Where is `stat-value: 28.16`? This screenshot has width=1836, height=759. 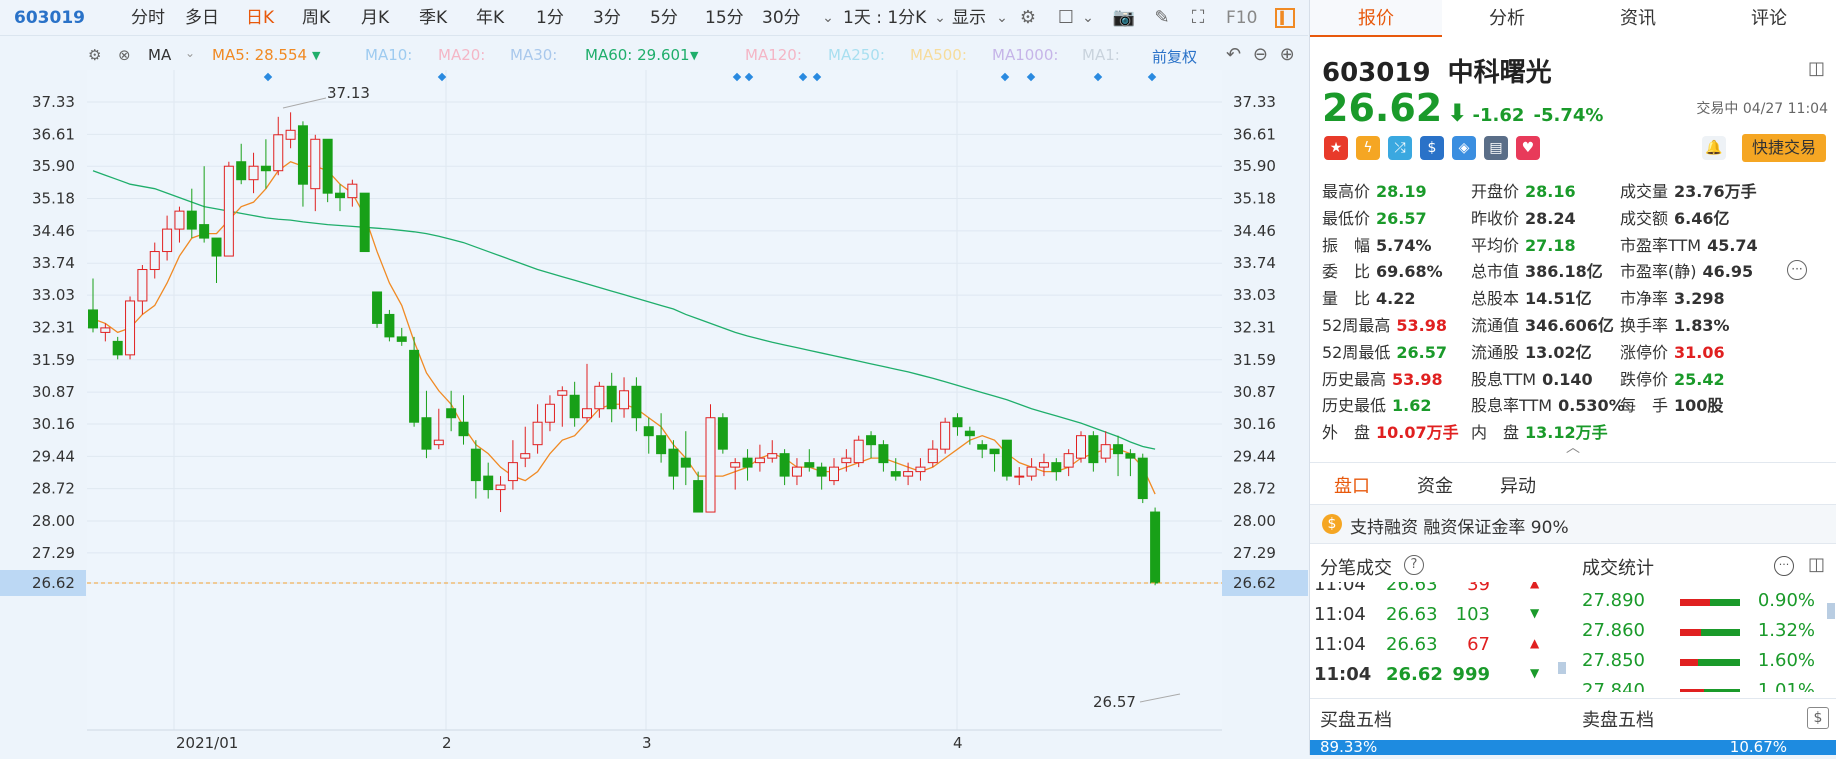
stat-value: 28.16 is located at coordinates (1550, 191).